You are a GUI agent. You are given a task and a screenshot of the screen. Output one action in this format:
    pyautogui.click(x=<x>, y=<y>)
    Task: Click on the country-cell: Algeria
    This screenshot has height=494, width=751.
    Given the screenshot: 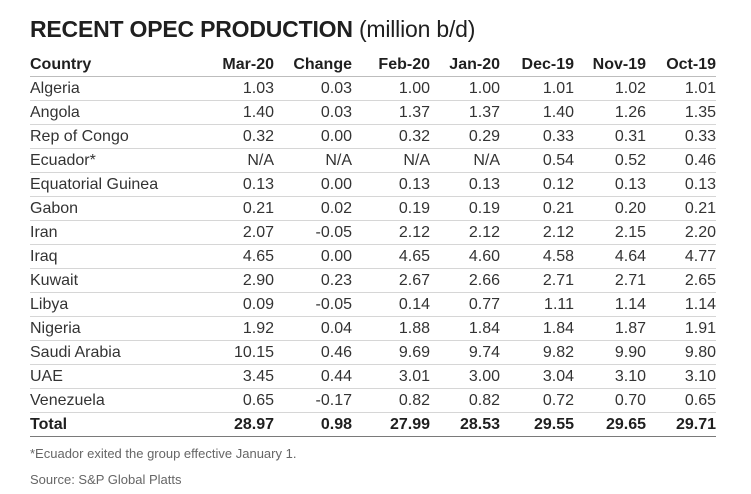 What is the action you would take?
    pyautogui.click(x=114, y=88)
    